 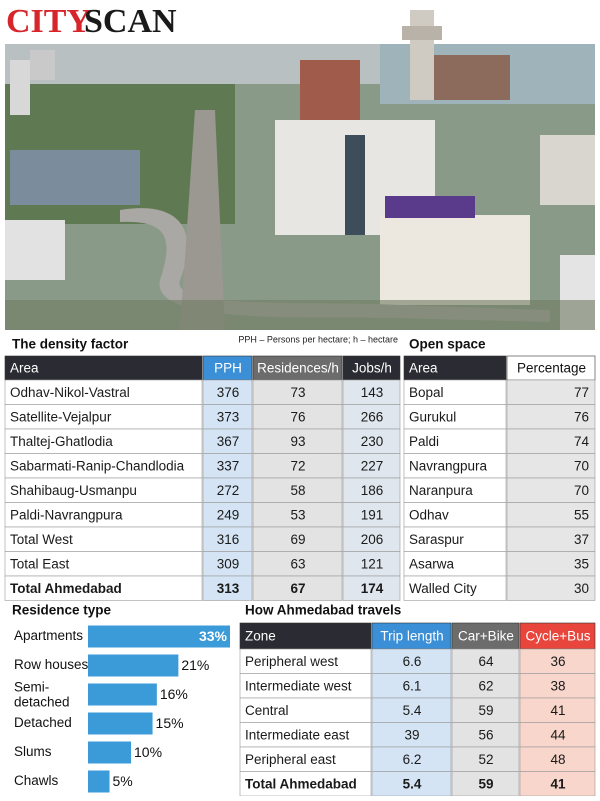 I want to click on cell-value: 67, so click(x=297, y=588).